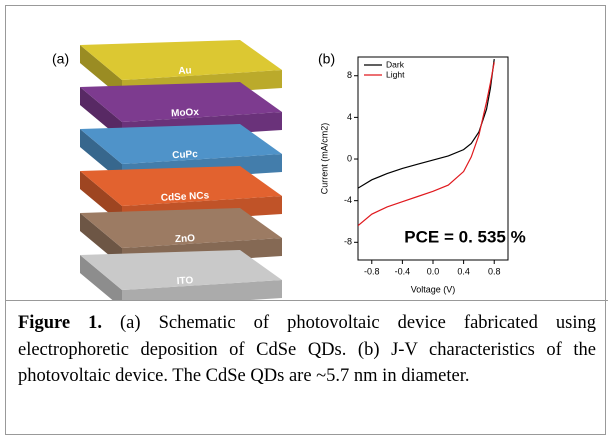 Image resolution: width=613 pixels, height=441 pixels. What do you see at coordinates (306, 300) in the screenshot?
I see `separator` at bounding box center [306, 300].